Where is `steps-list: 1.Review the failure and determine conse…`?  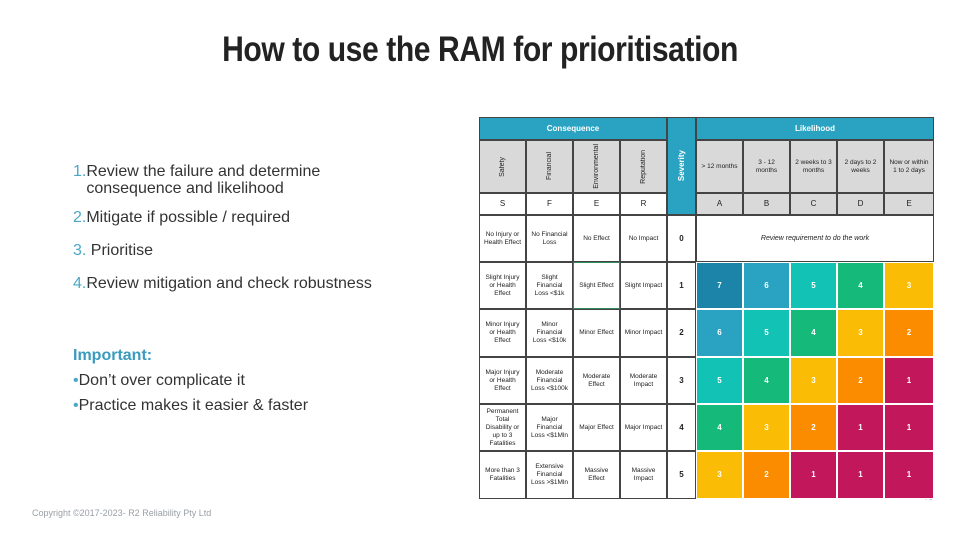 steps-list: 1.Review the failure and determine conse… is located at coordinates (253, 227).